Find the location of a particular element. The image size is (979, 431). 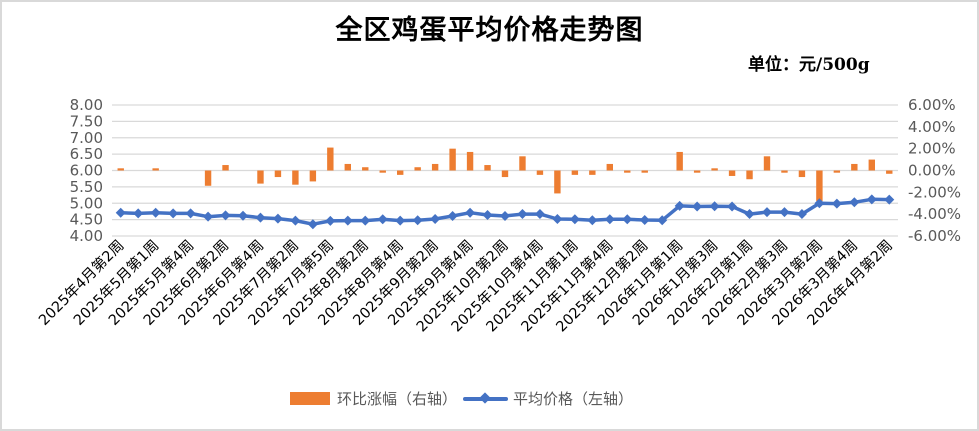

unit-label: 单位：元/500g is located at coordinates (809, 65).